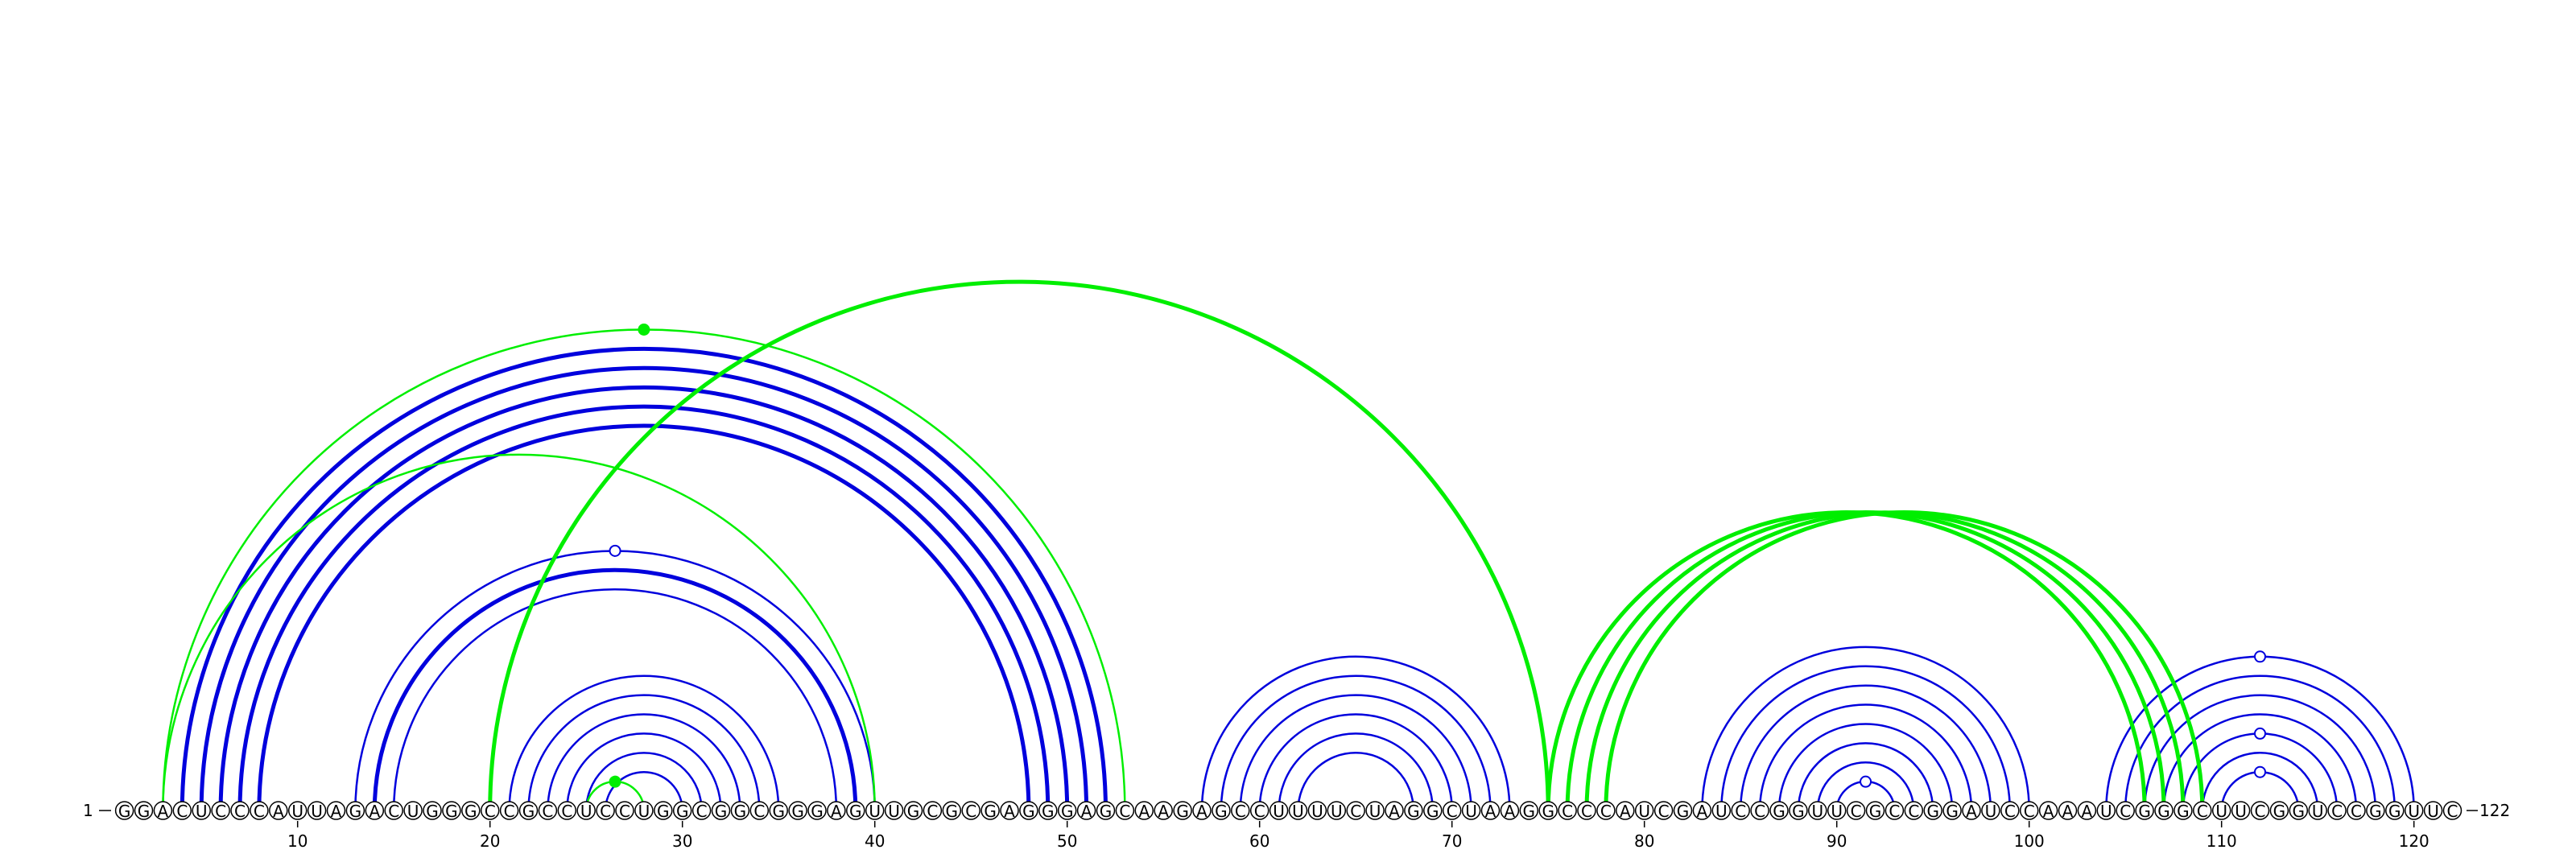 This screenshot has width=2576, height=858. Describe the element at coordinates (2260, 811) in the screenshot. I see `nucleotide-112: C` at that location.